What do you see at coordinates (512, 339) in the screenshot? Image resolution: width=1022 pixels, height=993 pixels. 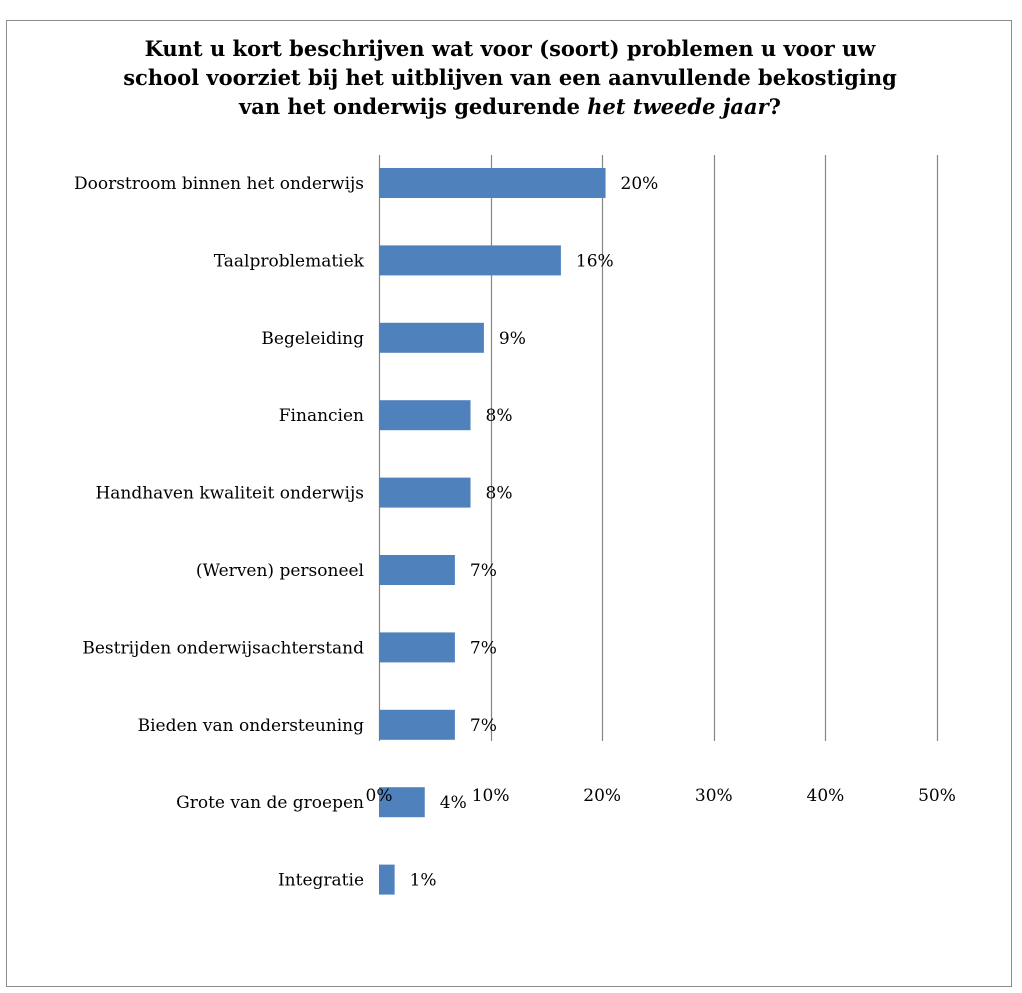 I see `data-label-3: 9%` at bounding box center [512, 339].